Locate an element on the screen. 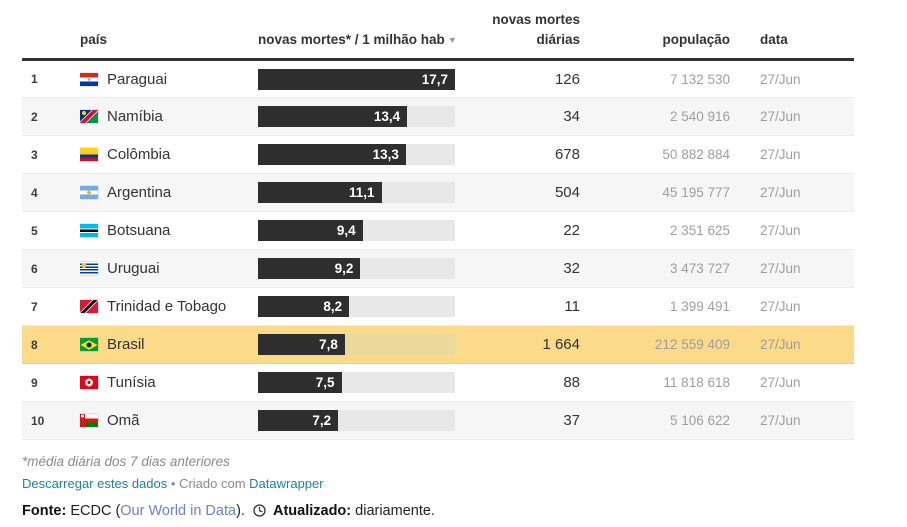 The width and height of the screenshot is (907, 527). source-prefix: ECDC ( is located at coordinates (95, 511).